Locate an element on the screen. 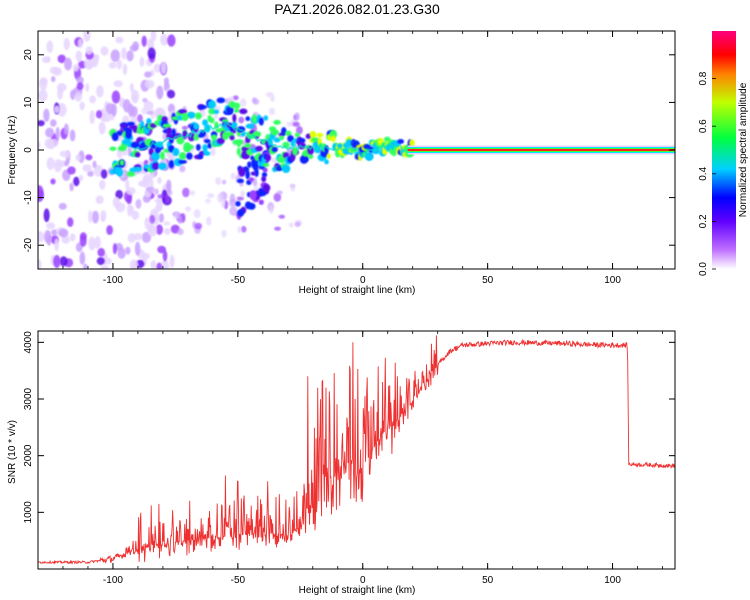 The height and width of the screenshot is (600, 750). colorbar-ticks: 0.0 0.2 0.4 0.6 0.8 is located at coordinates (707, 173).